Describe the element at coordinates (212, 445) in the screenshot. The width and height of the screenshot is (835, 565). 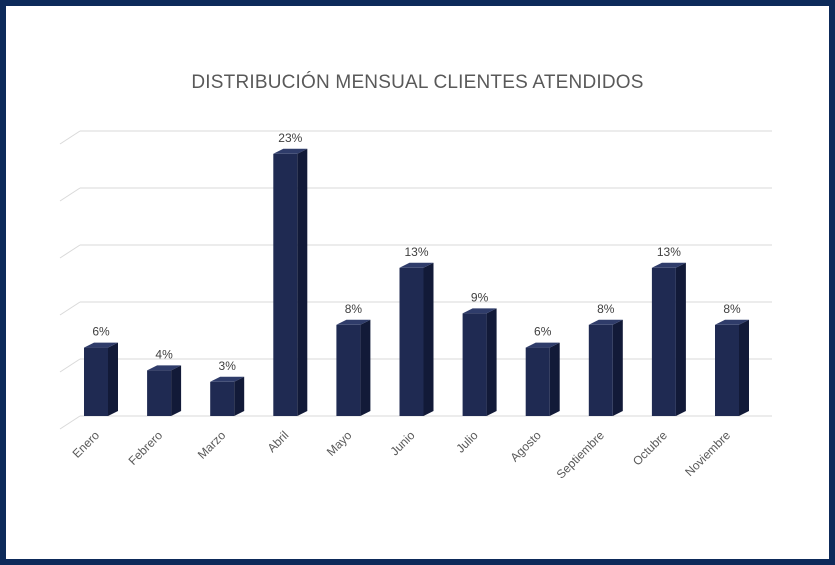
I see `category-label: Marzo` at that location.